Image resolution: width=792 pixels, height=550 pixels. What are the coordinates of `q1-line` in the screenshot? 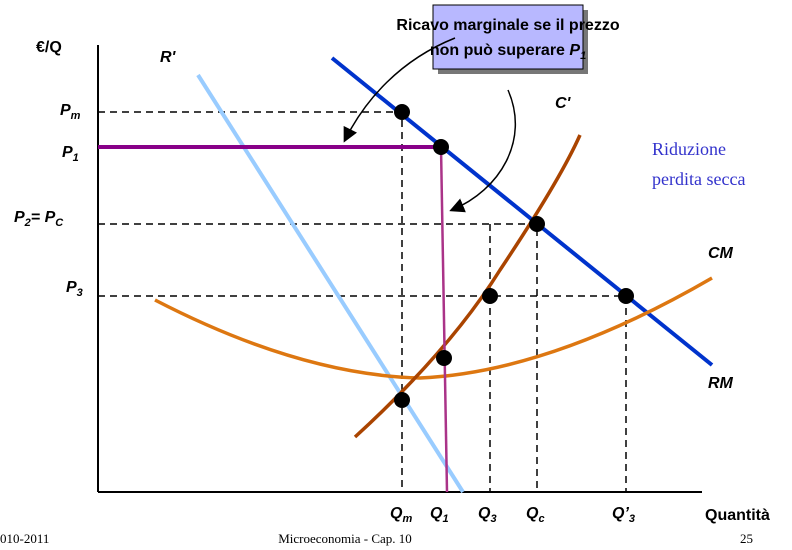 It's located at (444, 319).